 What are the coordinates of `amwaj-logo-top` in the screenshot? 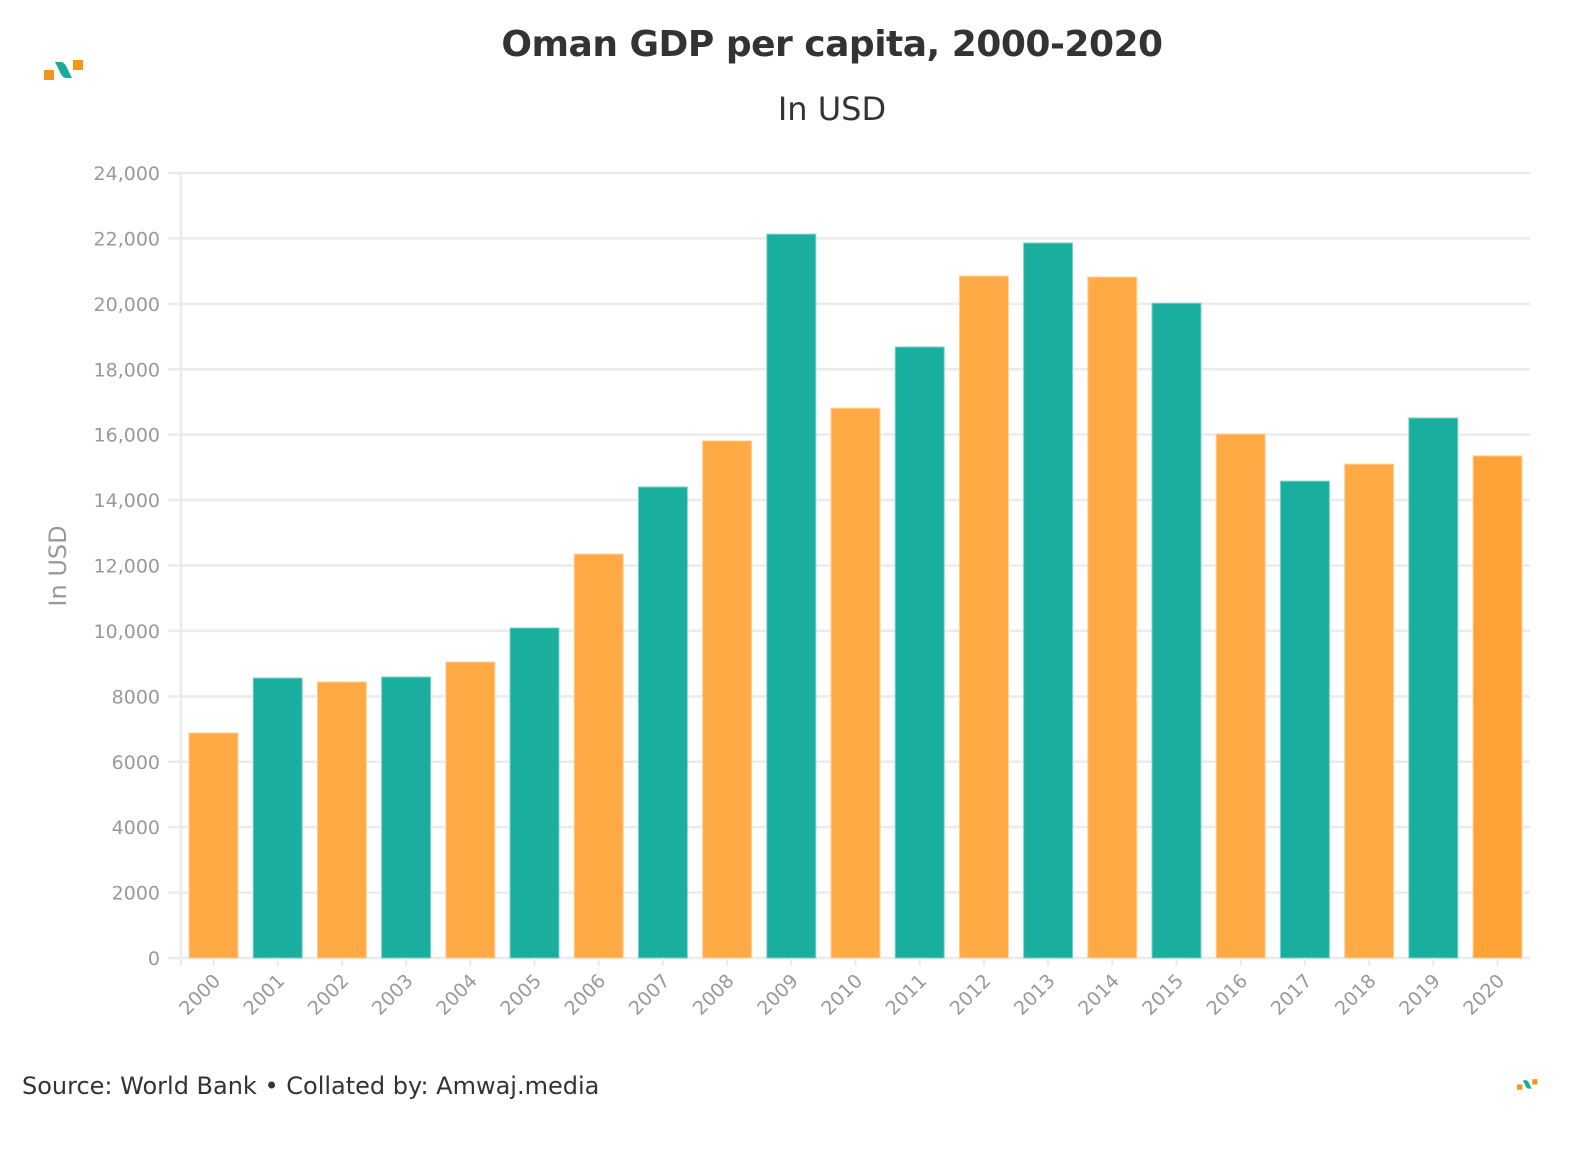 It's located at (63, 73).